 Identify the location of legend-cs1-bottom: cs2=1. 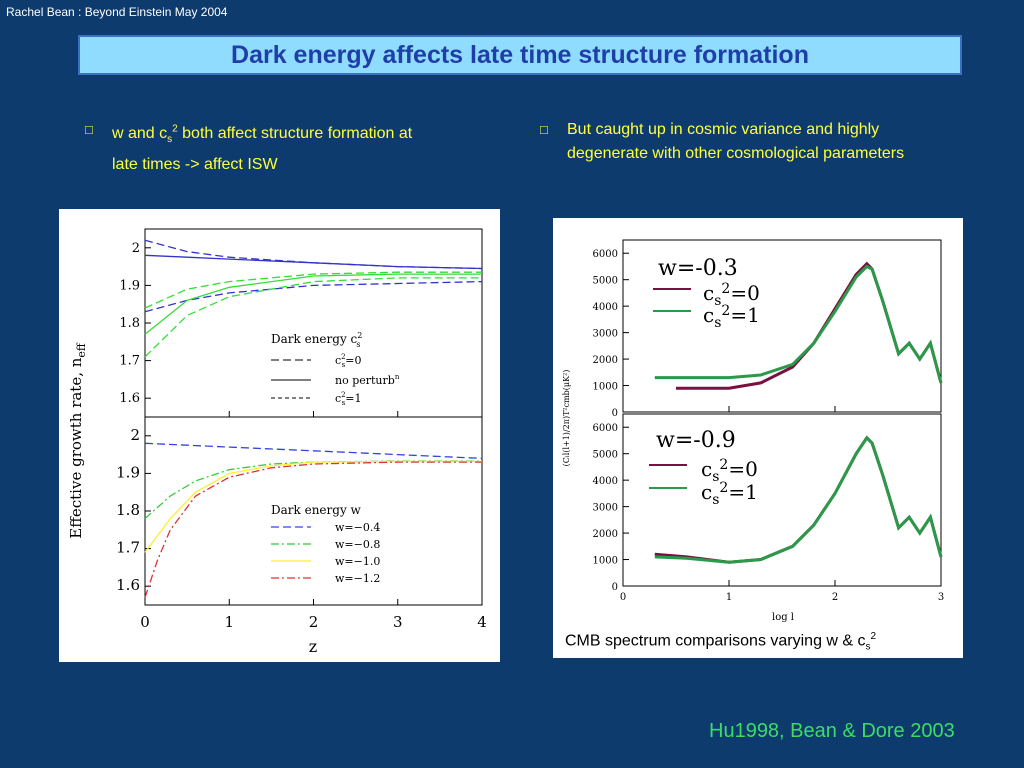
(729, 494).